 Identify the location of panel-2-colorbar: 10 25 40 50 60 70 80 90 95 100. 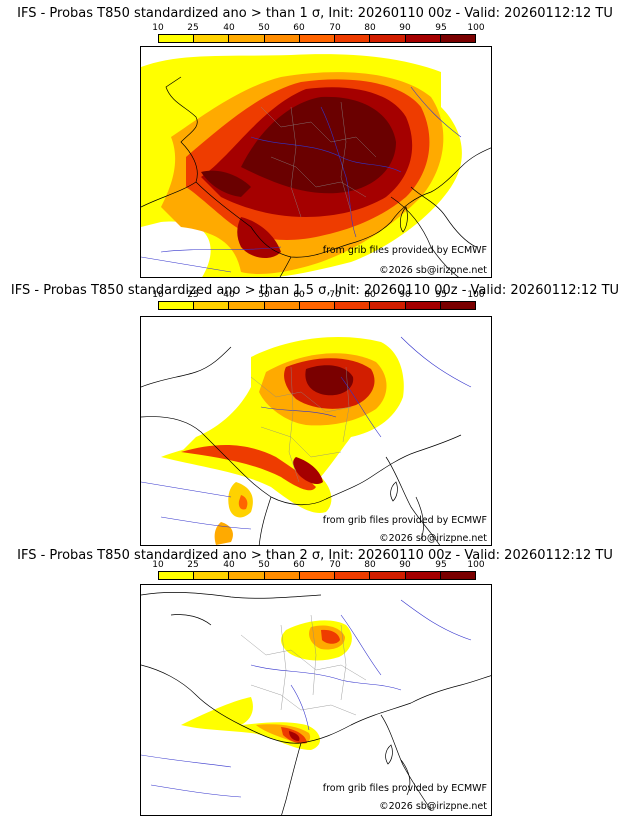
(318, 301).